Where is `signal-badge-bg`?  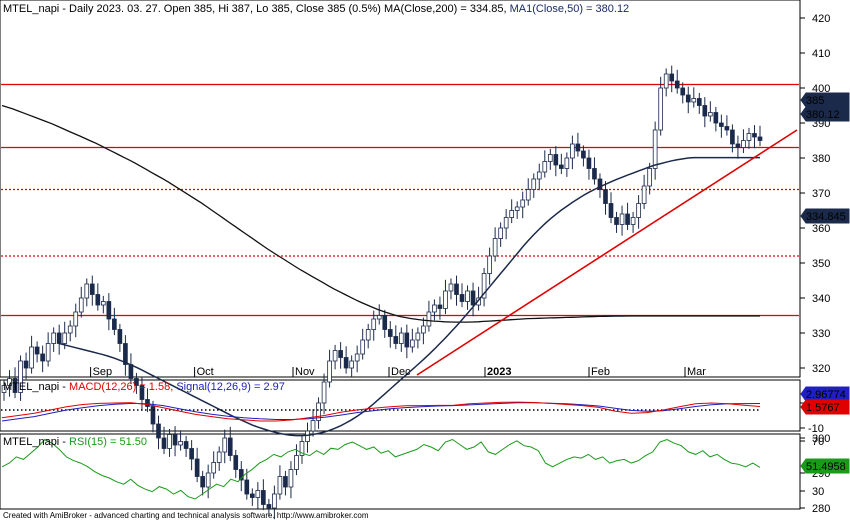 signal-badge-bg is located at coordinates (825, 394).